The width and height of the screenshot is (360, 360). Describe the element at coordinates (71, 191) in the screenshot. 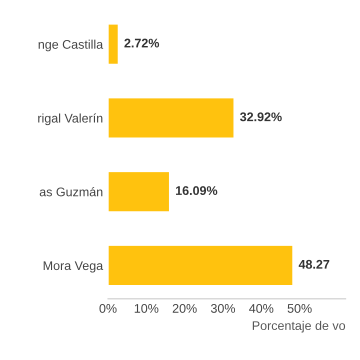

I see `y-tick-label: as Guzmán` at that location.